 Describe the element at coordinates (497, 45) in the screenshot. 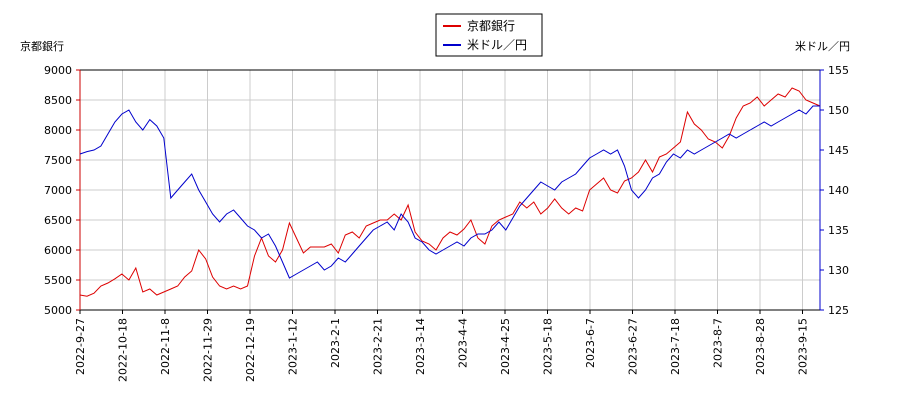

I see `legend-label-usdjpy: 米ドル／円` at that location.